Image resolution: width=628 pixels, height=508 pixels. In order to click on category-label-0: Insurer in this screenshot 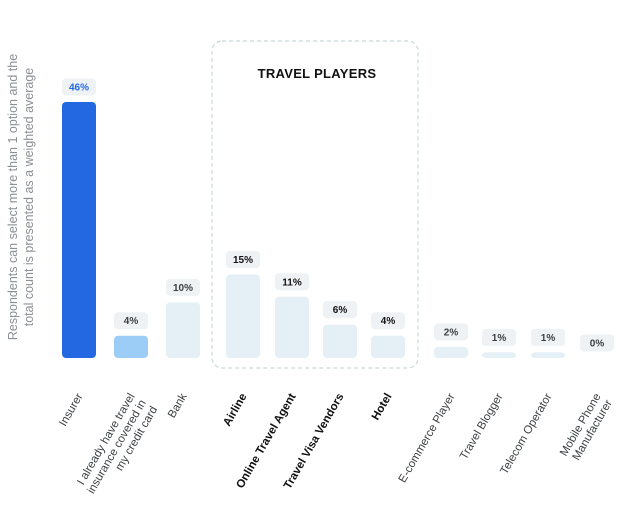, I will do `click(71, 409)`.